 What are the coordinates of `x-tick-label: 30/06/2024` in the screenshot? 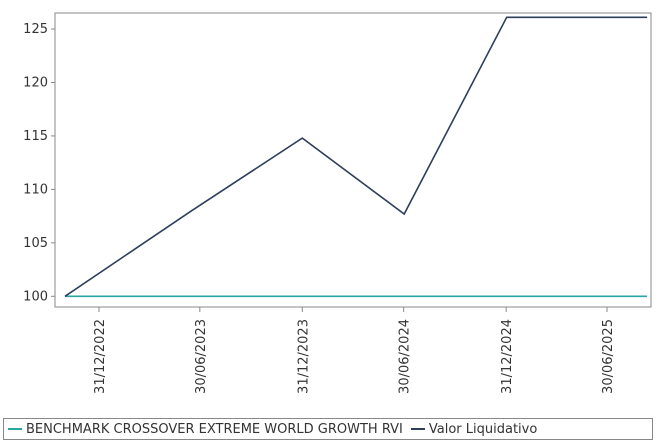 It's located at (405, 356).